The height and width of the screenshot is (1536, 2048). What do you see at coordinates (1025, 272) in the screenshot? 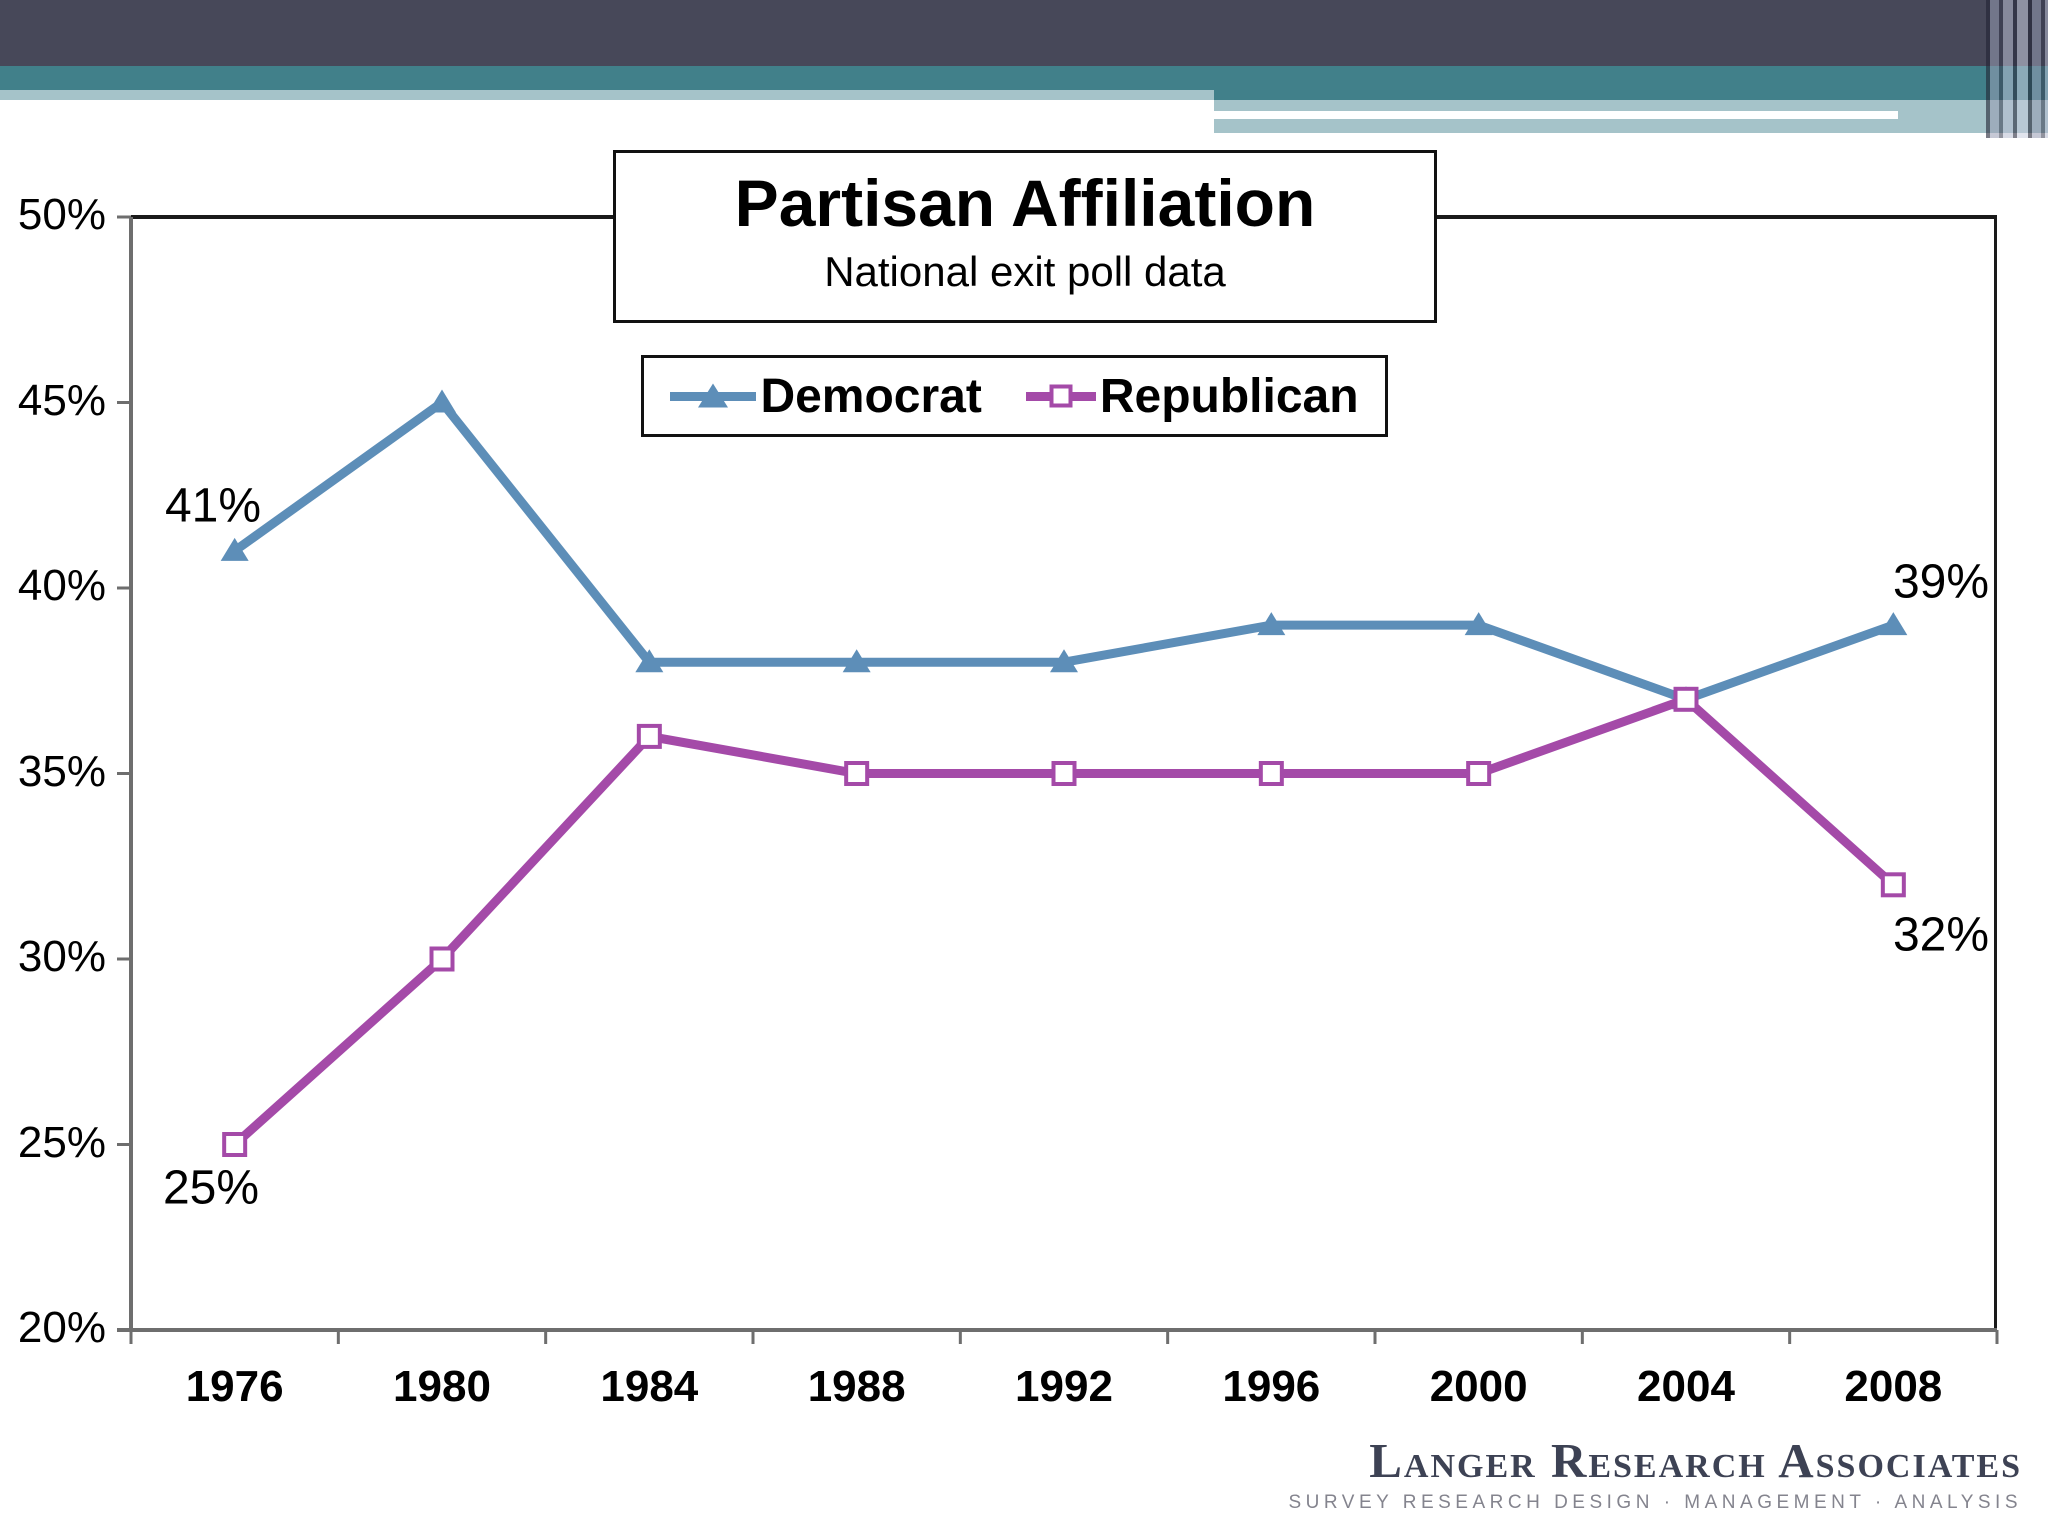
I see `chart-subtitle: National exit poll data` at bounding box center [1025, 272].